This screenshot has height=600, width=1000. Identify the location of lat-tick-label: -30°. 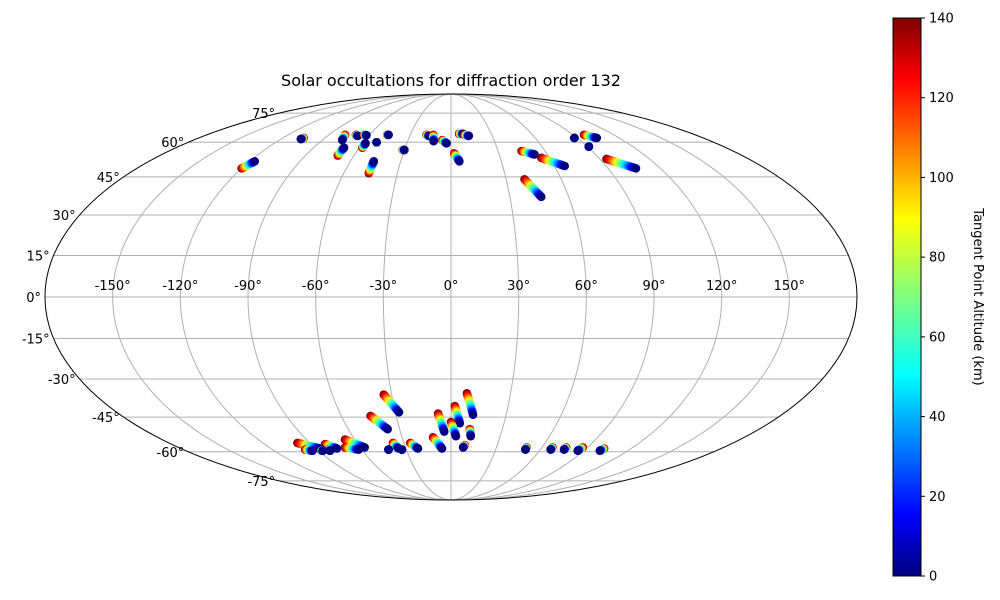
(62, 380).